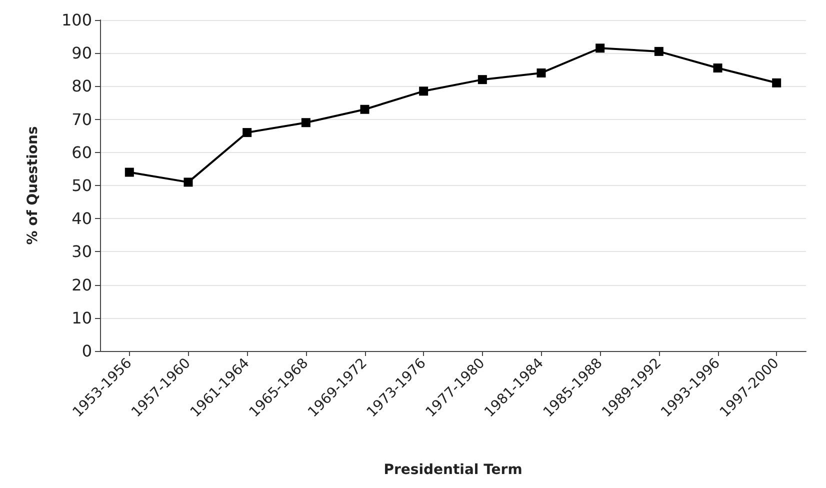 Image resolution: width=826 pixels, height=488 pixels. What do you see at coordinates (76, 20) in the screenshot?
I see `y-tick-label: 100` at bounding box center [76, 20].